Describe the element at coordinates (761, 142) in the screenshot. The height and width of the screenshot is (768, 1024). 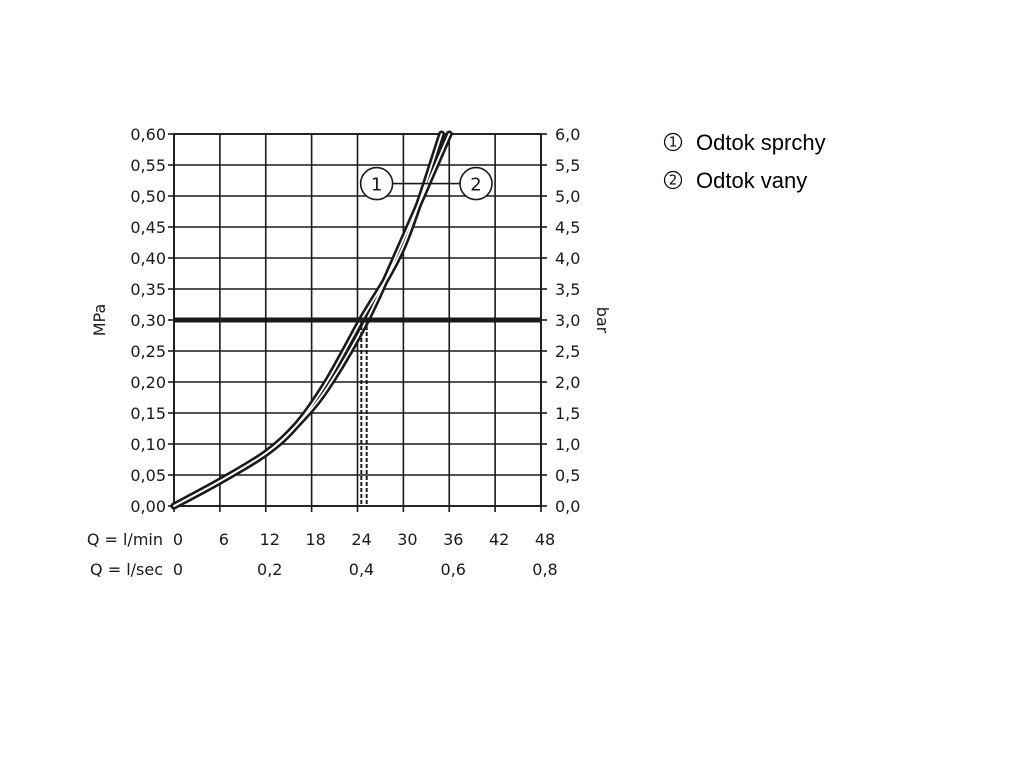
I see `legend-item-label: Odtok sprchy` at that location.